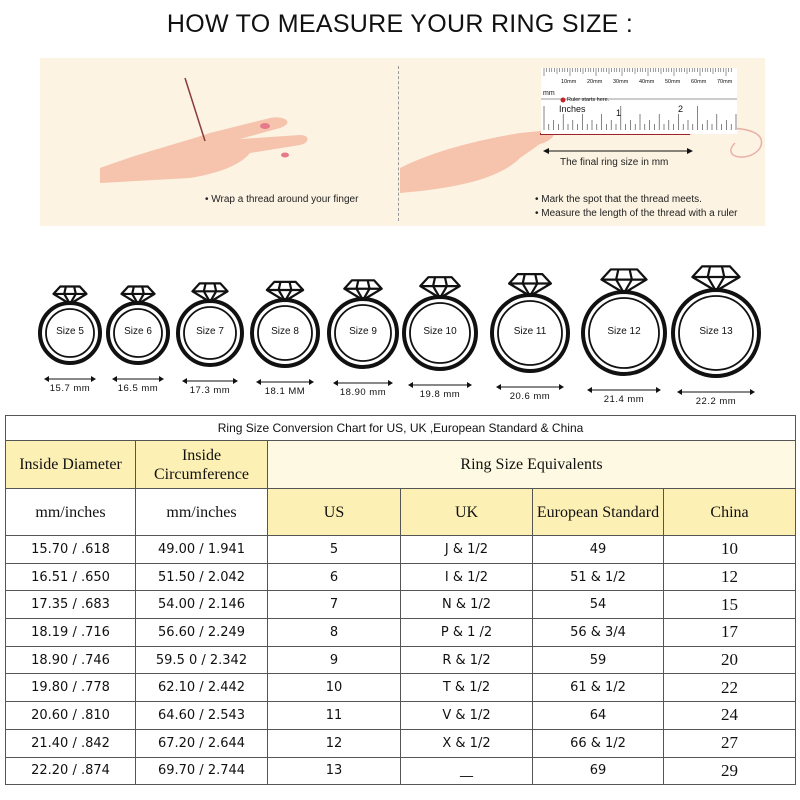  I want to click on table-cell: 18.19 / .716, so click(70, 632).